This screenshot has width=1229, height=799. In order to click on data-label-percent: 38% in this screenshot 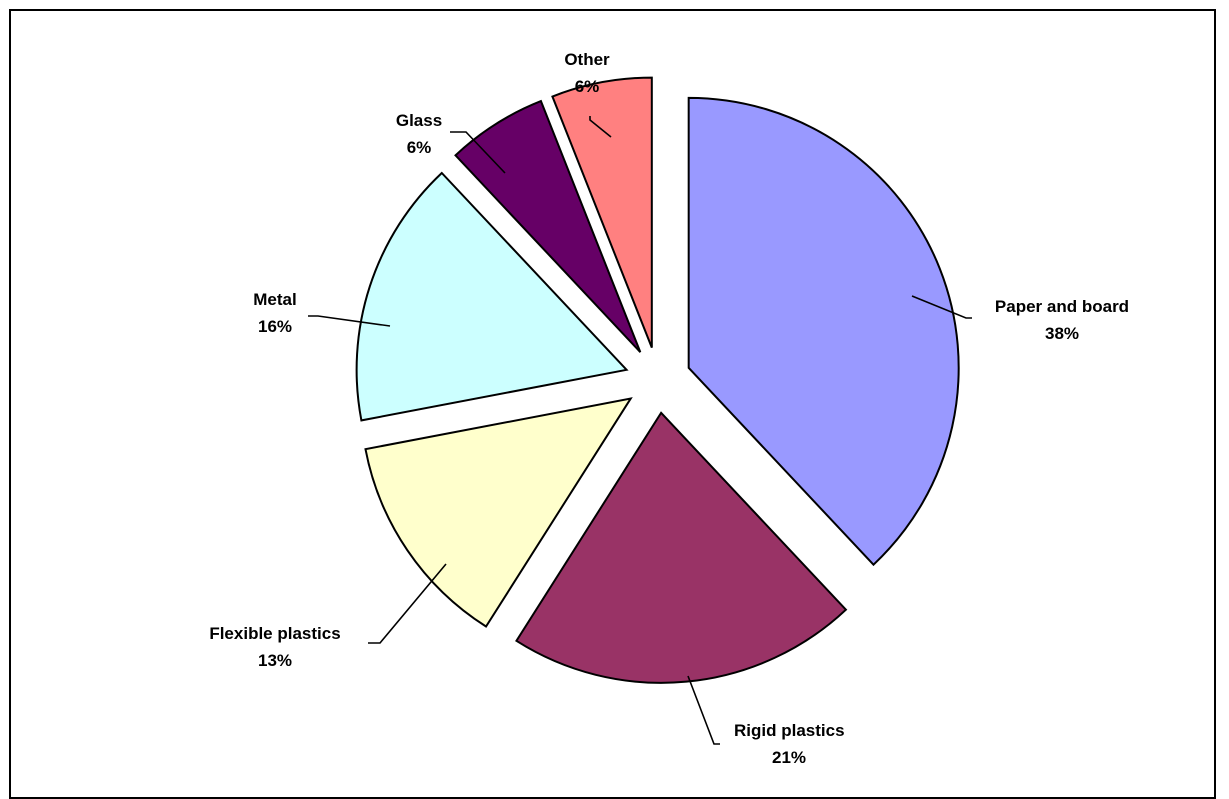, I will do `click(1062, 333)`.